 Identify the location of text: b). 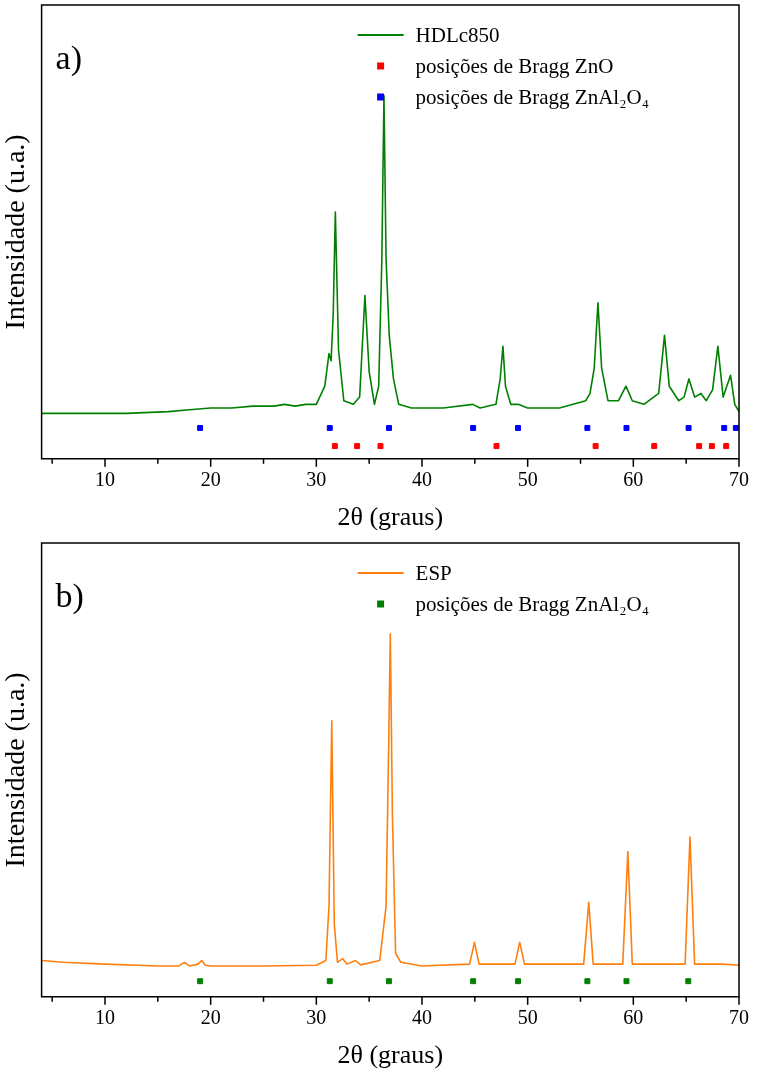
(69, 595).